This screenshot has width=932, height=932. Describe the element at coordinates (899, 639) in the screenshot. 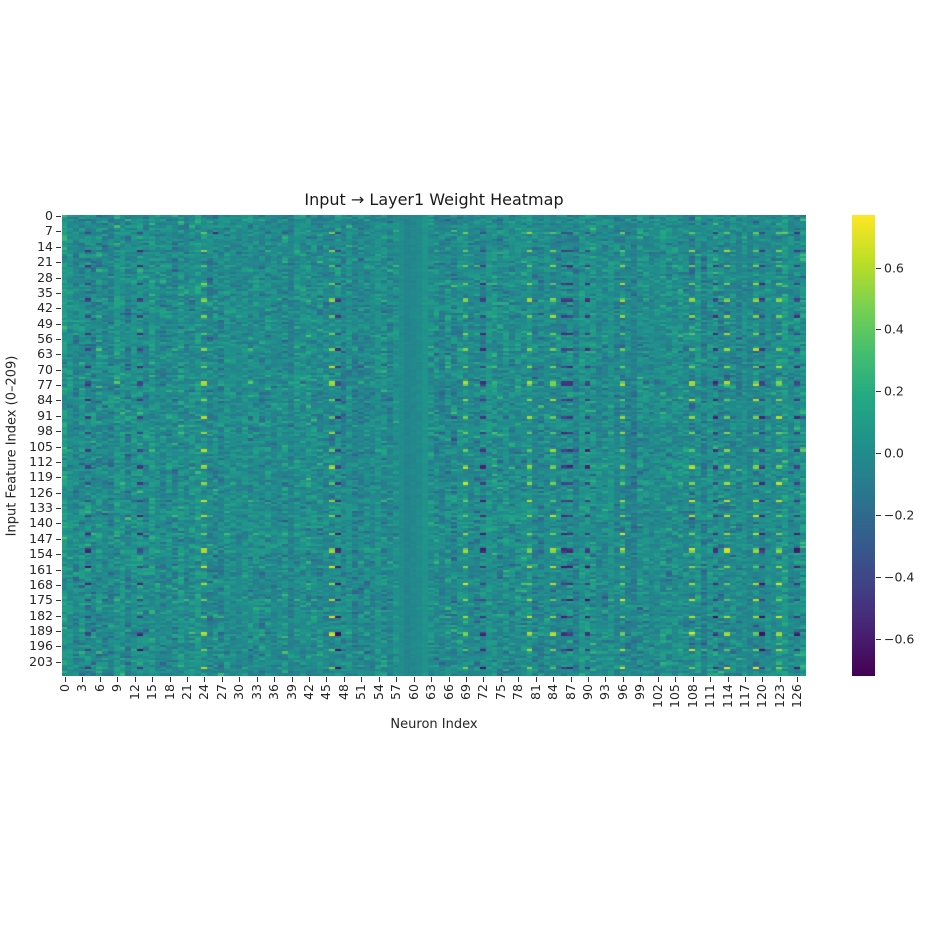

I see `colorbar-tick-label: −0.6` at that location.